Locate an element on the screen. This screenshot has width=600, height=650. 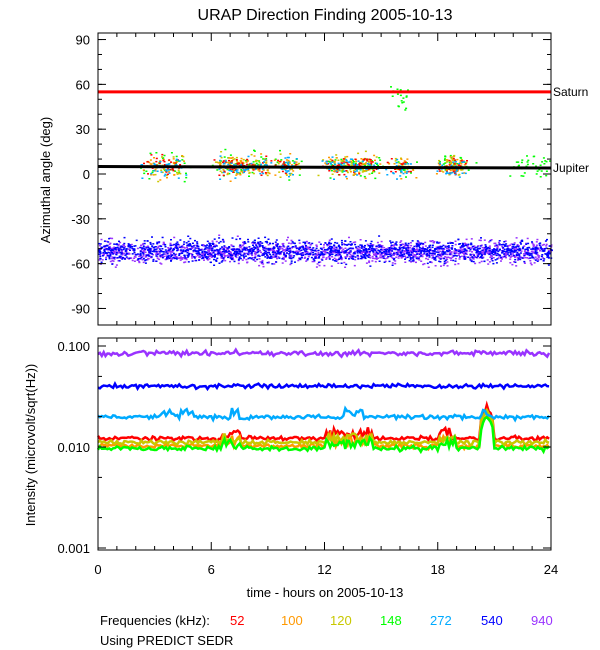
y-tick-label: 90 is located at coordinates (83, 40).